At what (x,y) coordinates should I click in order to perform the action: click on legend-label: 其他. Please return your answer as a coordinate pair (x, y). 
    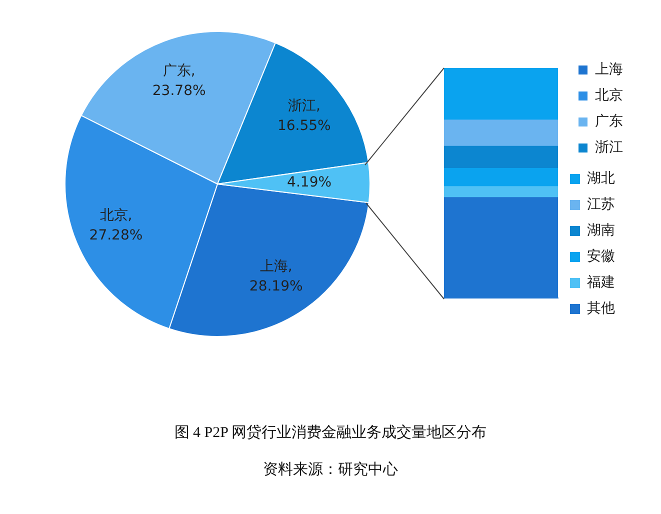
    Looking at the image, I should click on (601, 308).